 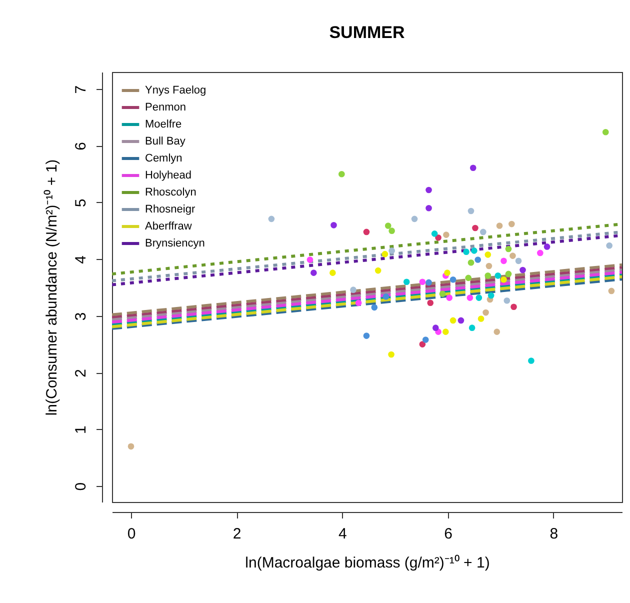 What do you see at coordinates (367, 563) in the screenshot?
I see `x-axis-title: ln(Macroalgae biomass (g/m²)⁻¹⁰ + 1)` at bounding box center [367, 563].